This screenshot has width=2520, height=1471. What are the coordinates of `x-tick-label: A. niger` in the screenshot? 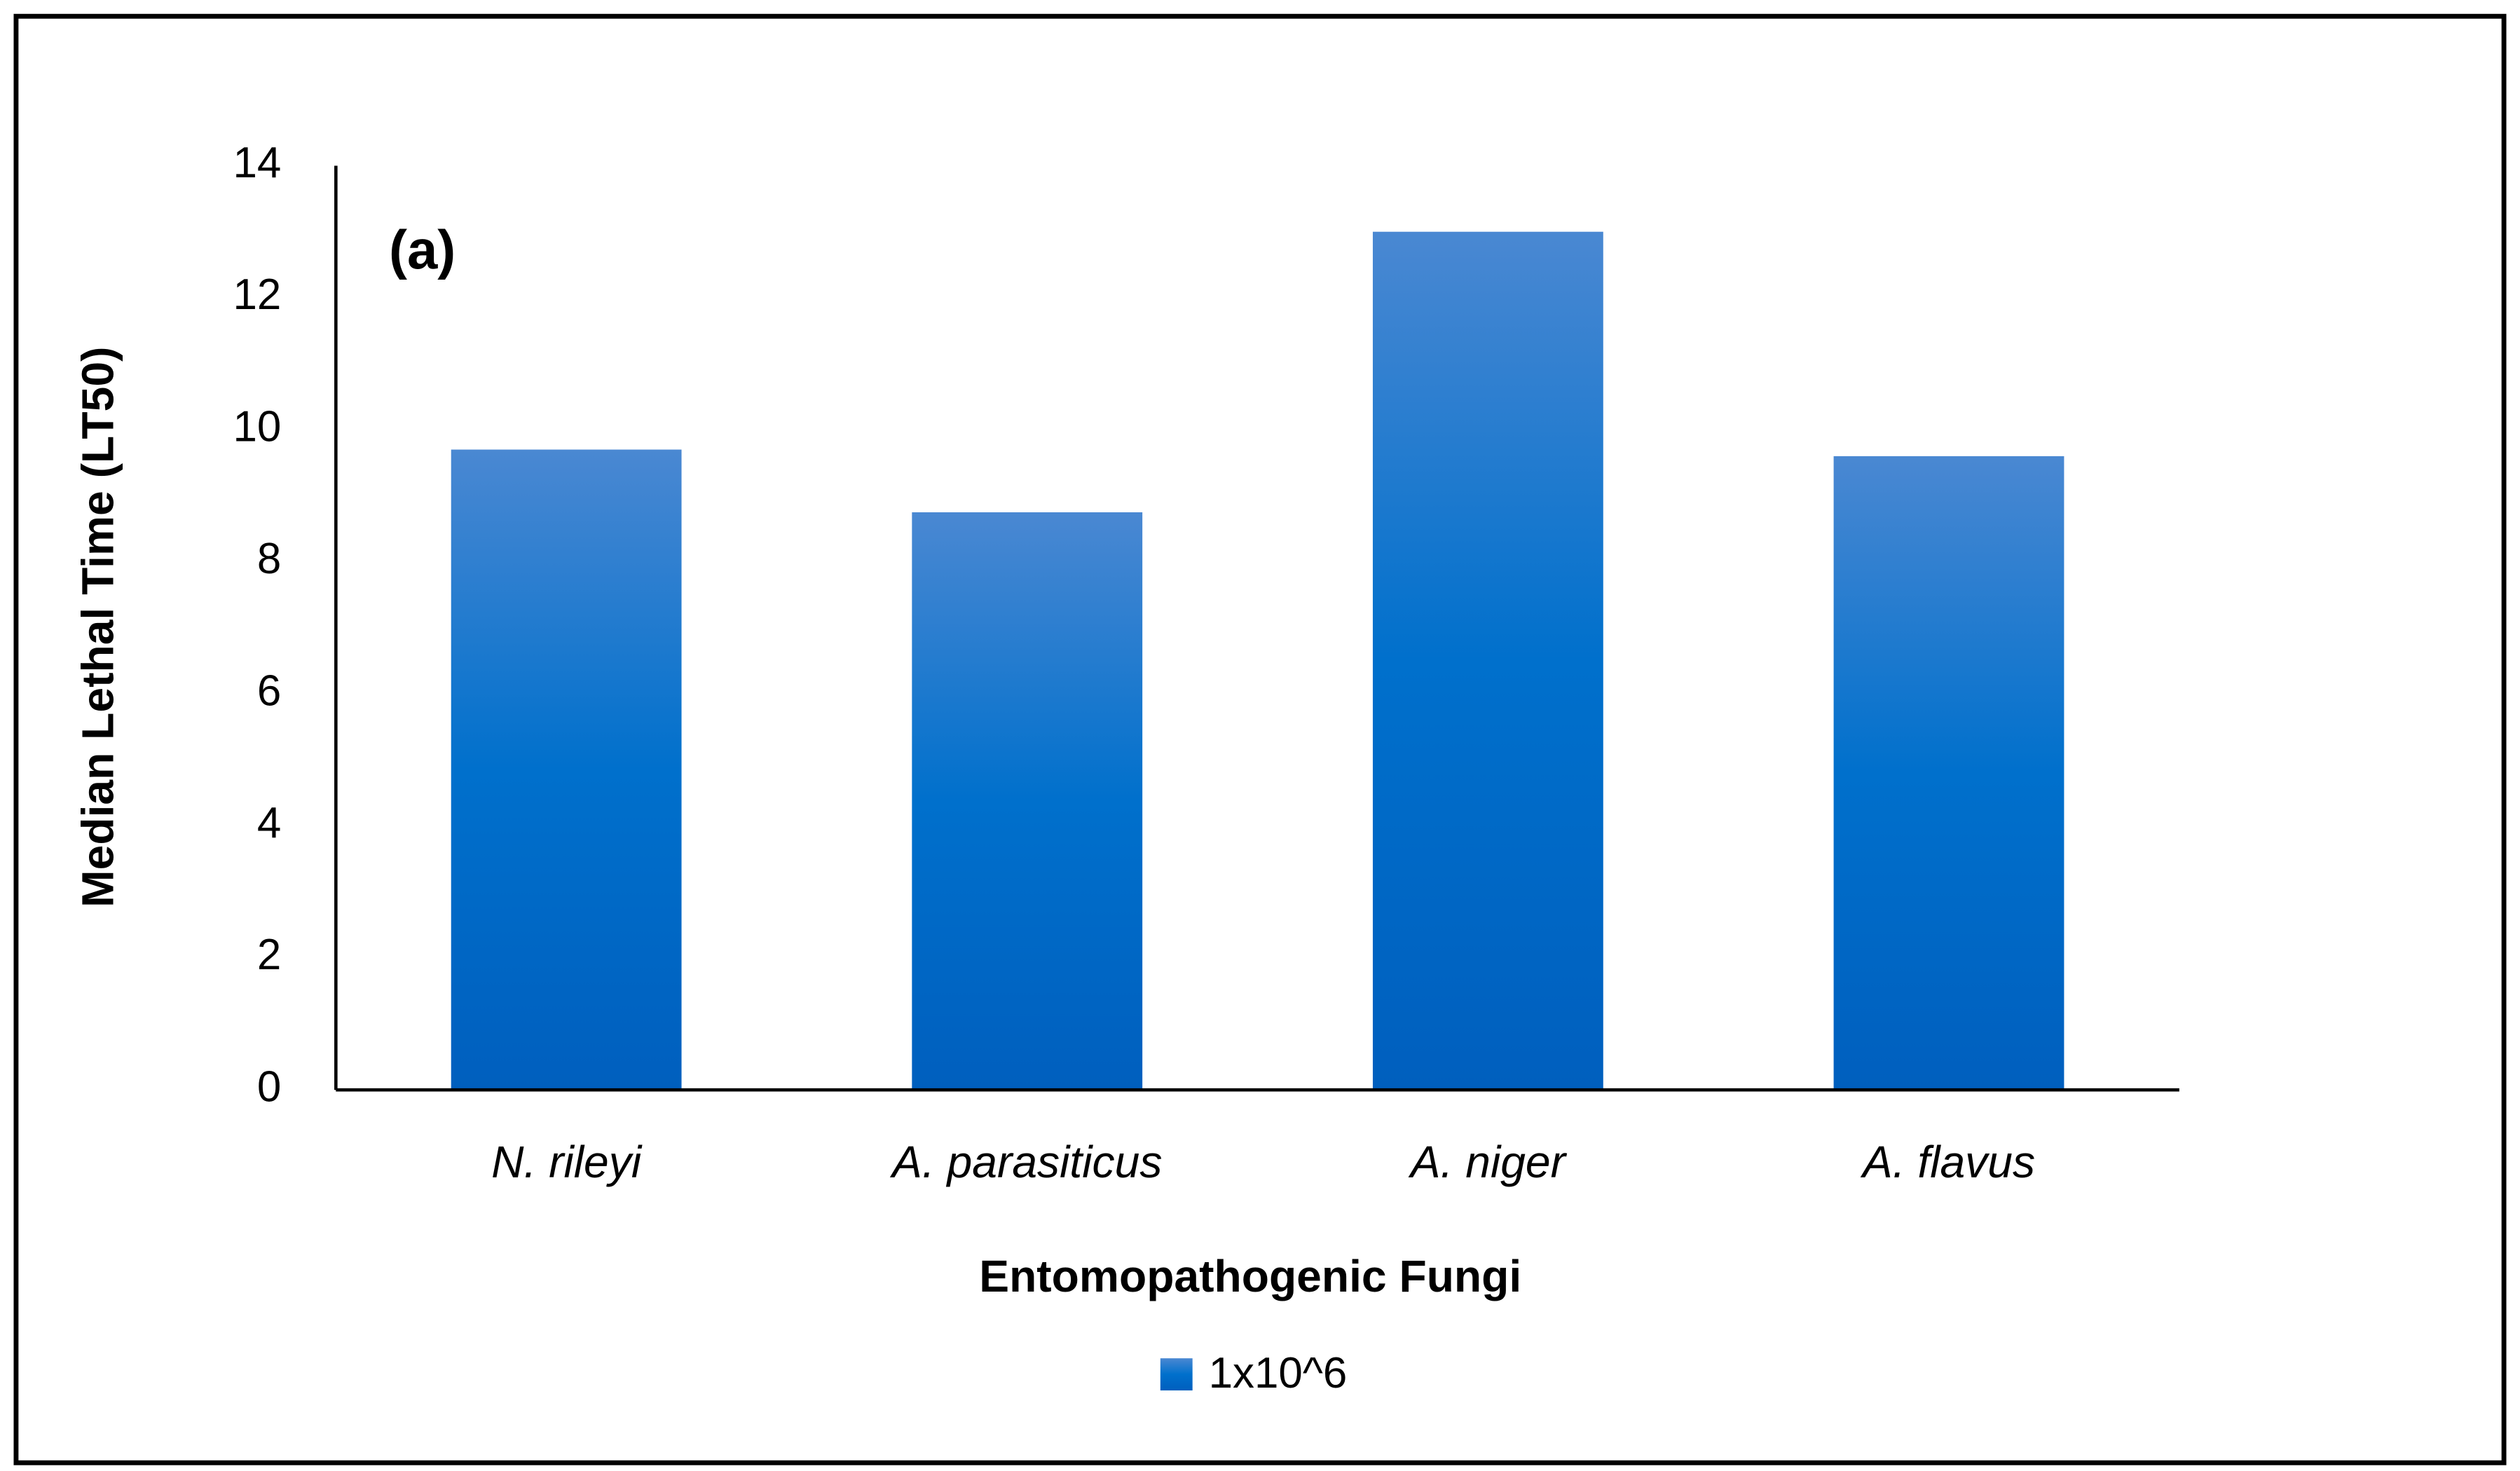 It's located at (1488, 1162).